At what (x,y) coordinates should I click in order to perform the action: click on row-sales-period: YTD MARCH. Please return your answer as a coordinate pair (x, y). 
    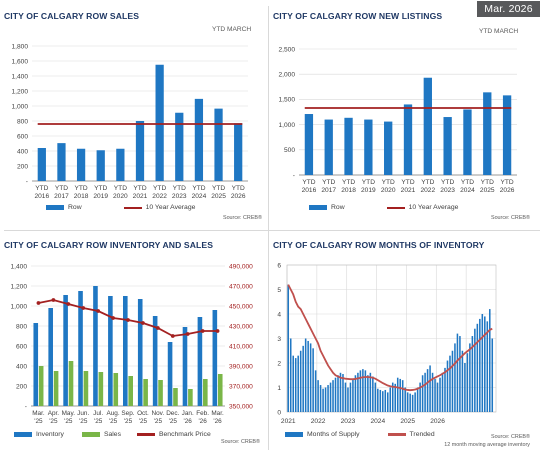
    Looking at the image, I should click on (232, 29).